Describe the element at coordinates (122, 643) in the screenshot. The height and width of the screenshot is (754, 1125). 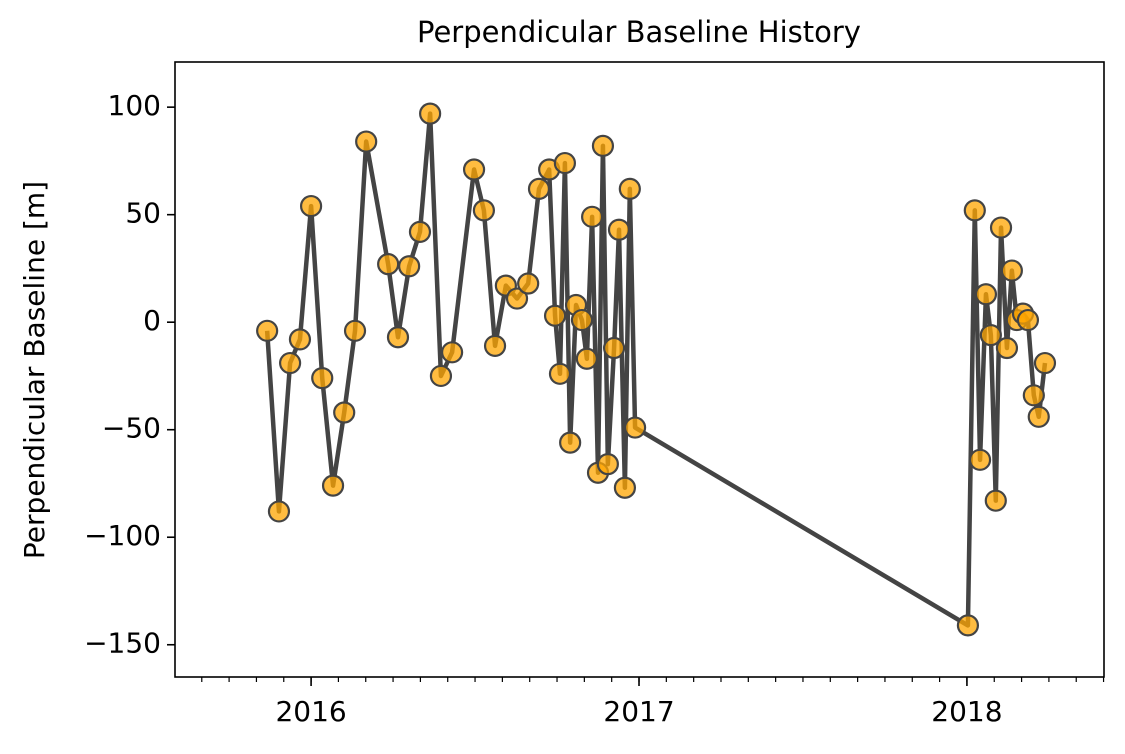
I see `y-tick-label: −150` at that location.